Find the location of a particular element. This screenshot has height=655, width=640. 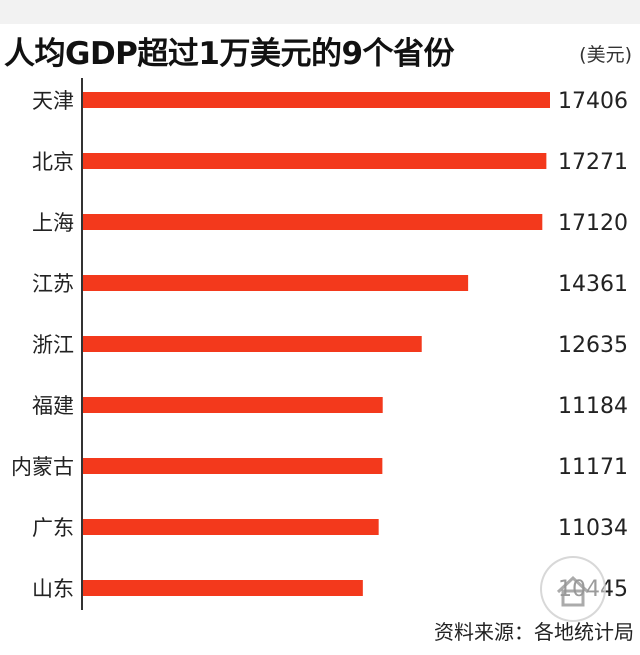

category-label: 浙江 is located at coordinates (53, 345).